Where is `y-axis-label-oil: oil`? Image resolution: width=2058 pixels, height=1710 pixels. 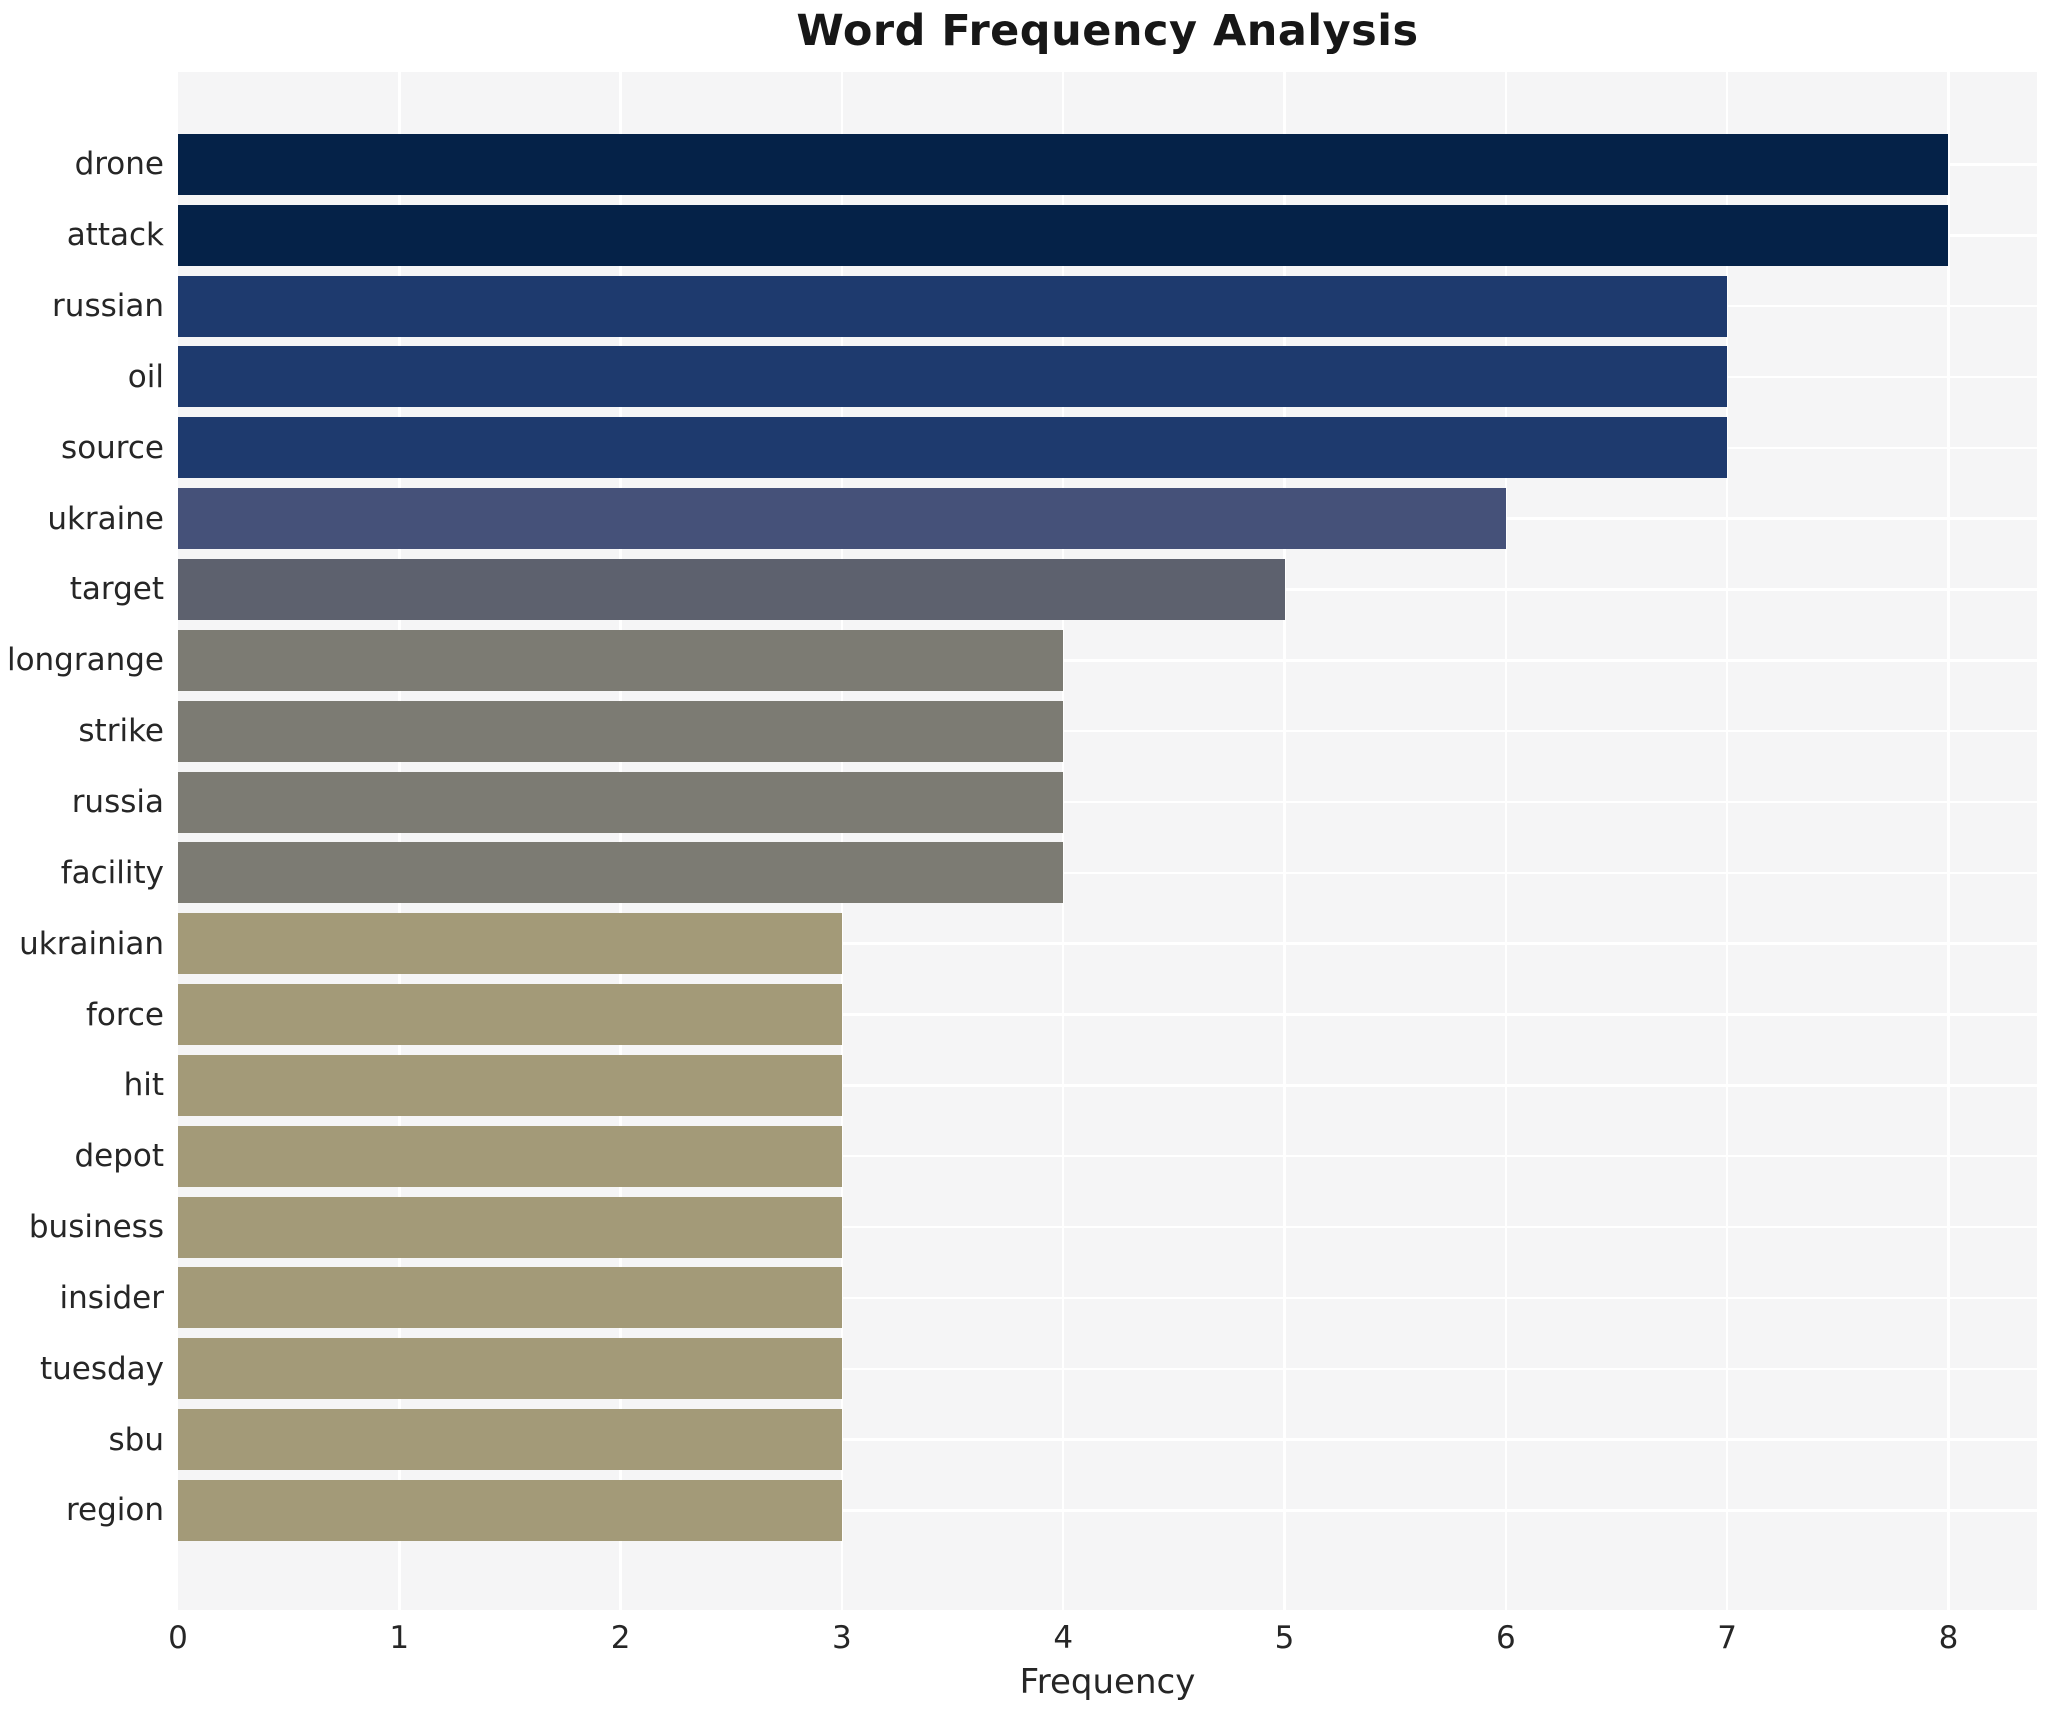
y-axis-label-oil: oil is located at coordinates (145, 376).